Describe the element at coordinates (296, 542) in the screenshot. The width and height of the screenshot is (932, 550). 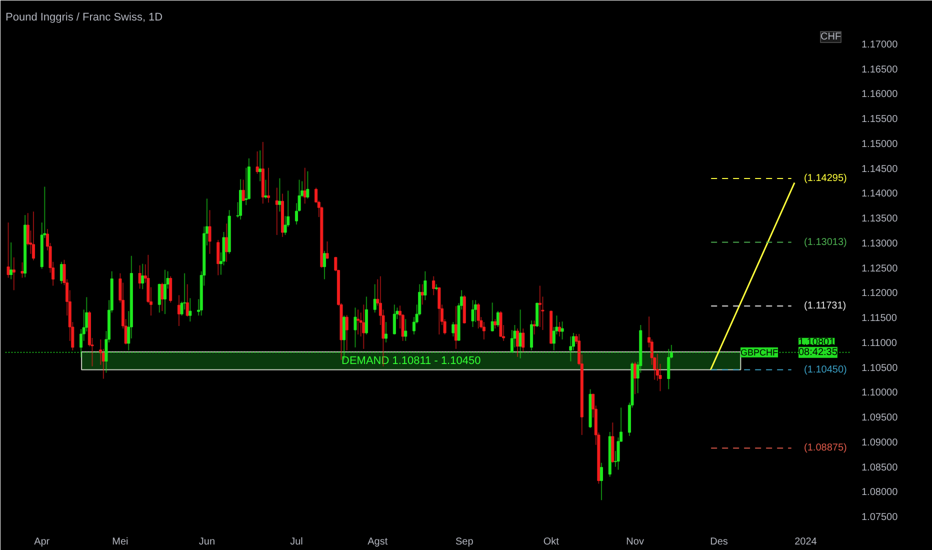
I see `x-tick-label: Jul` at that location.